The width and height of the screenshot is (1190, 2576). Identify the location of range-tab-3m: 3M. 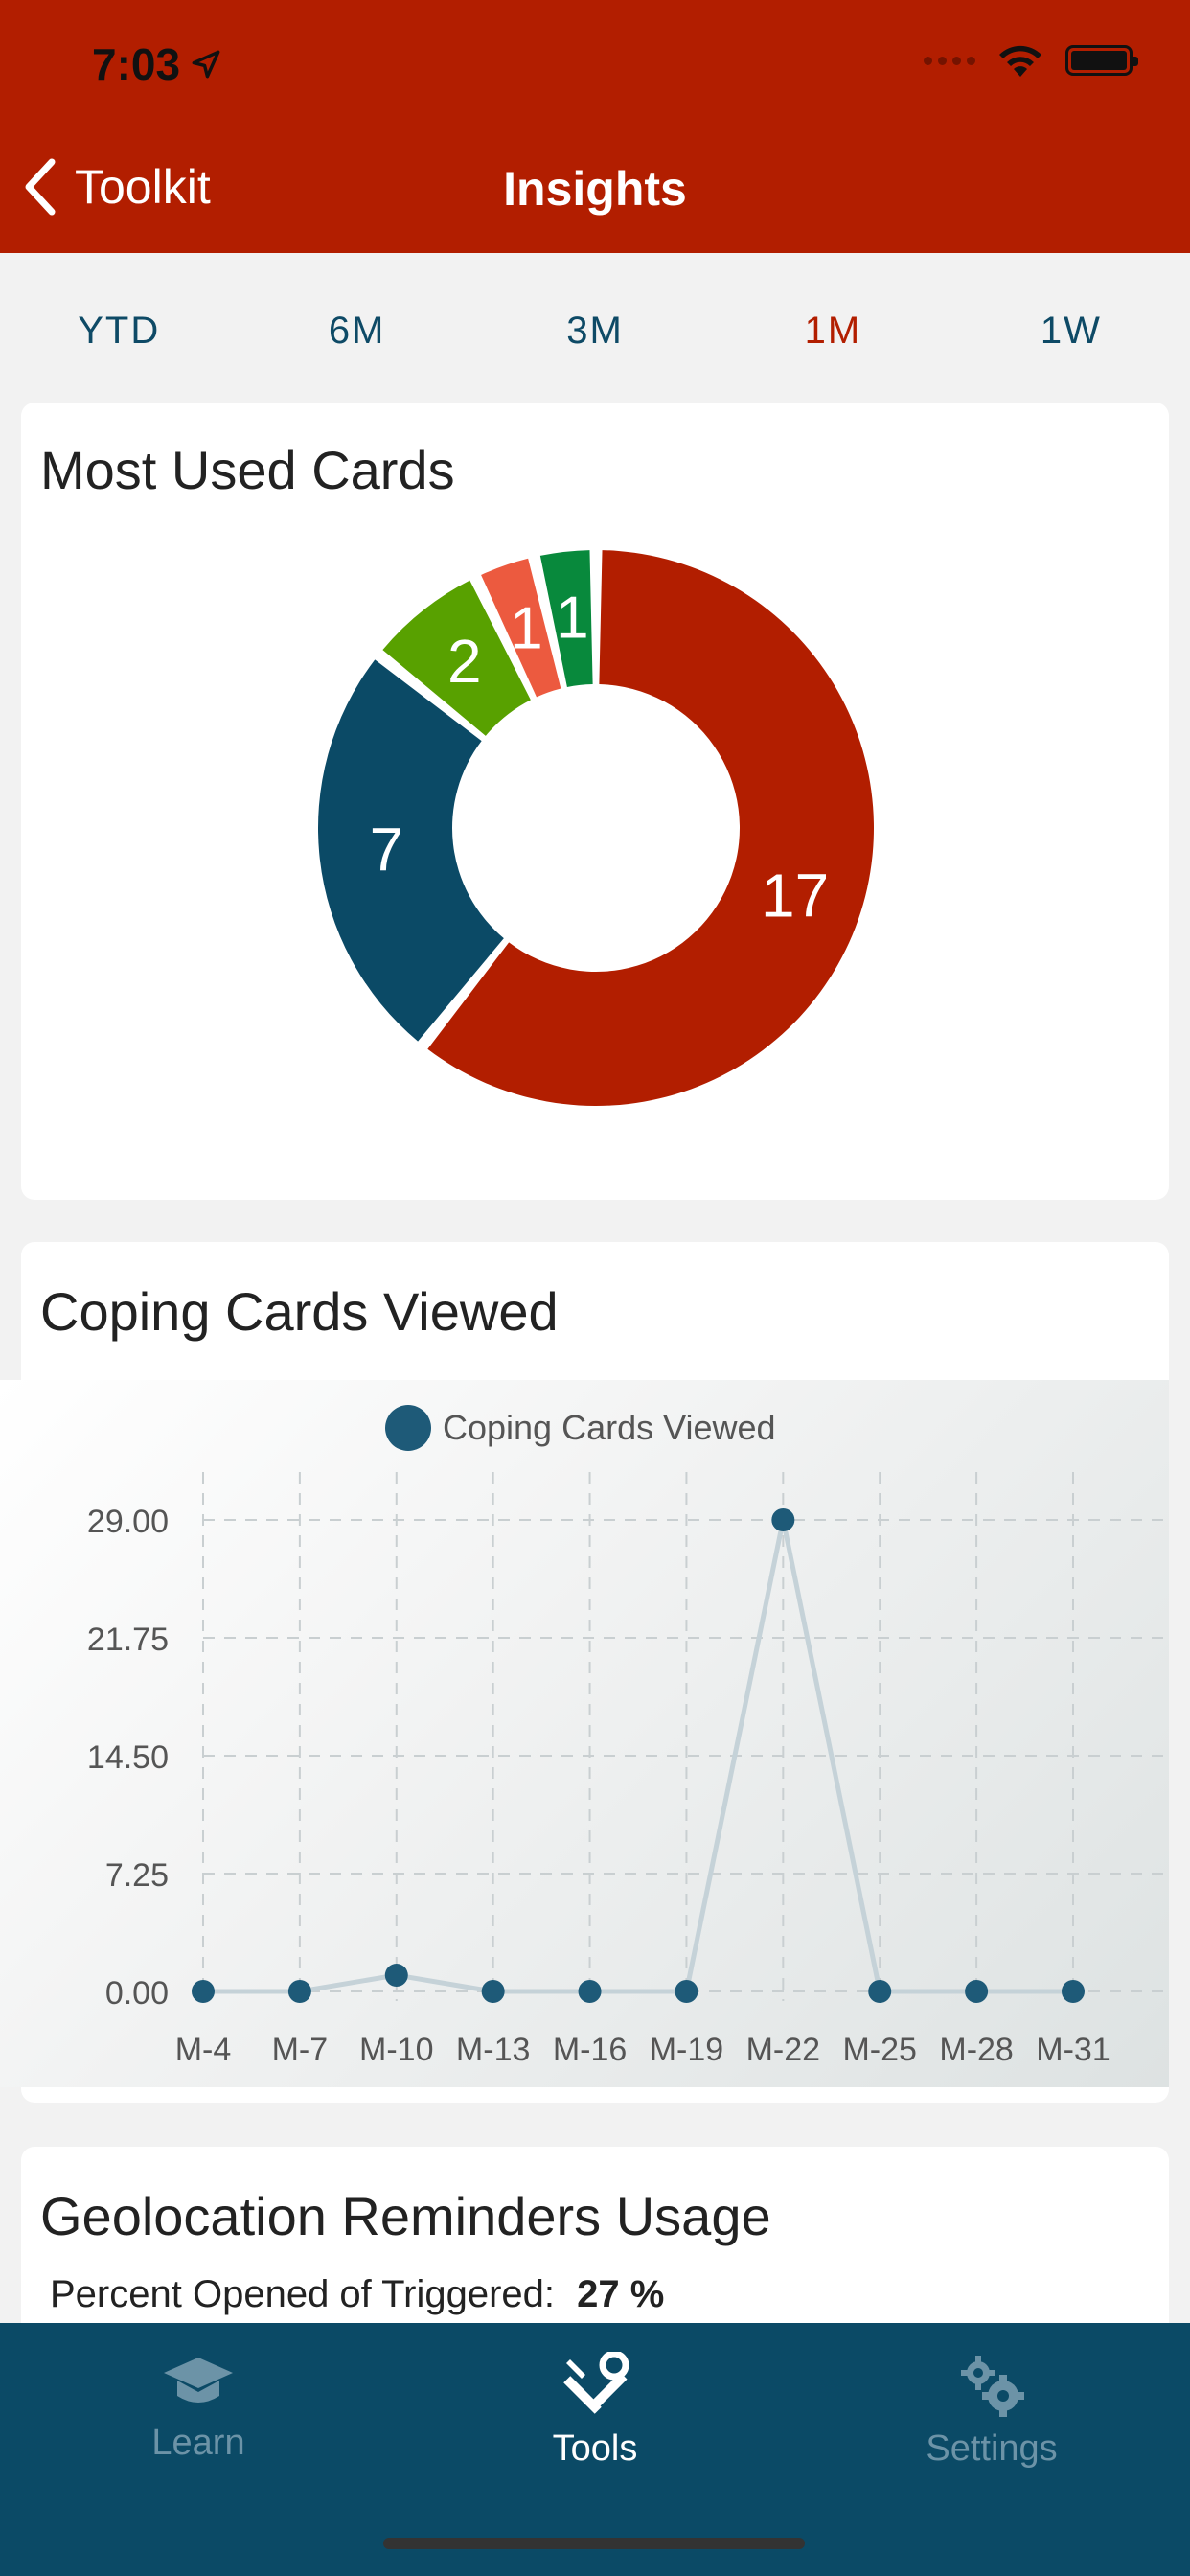
(595, 331).